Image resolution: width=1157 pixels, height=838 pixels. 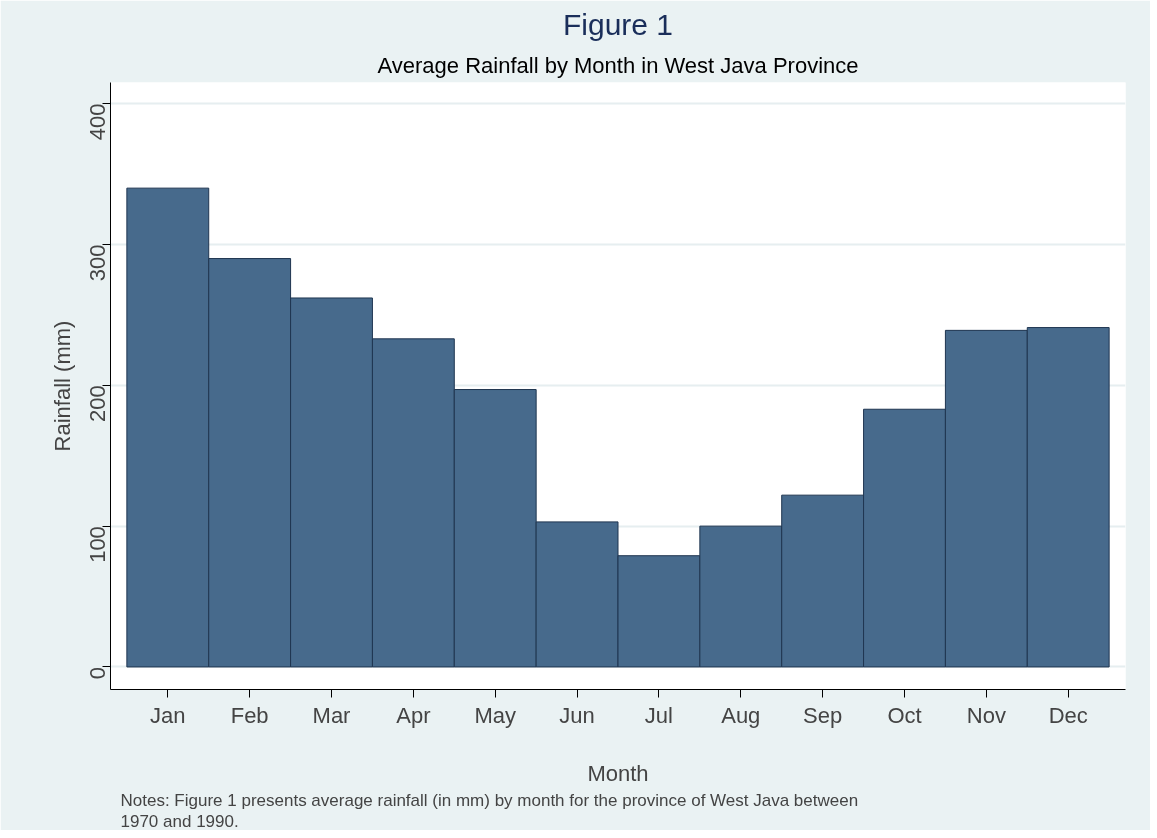 What do you see at coordinates (495, 715) in the screenshot?
I see `x-tick-label: May` at bounding box center [495, 715].